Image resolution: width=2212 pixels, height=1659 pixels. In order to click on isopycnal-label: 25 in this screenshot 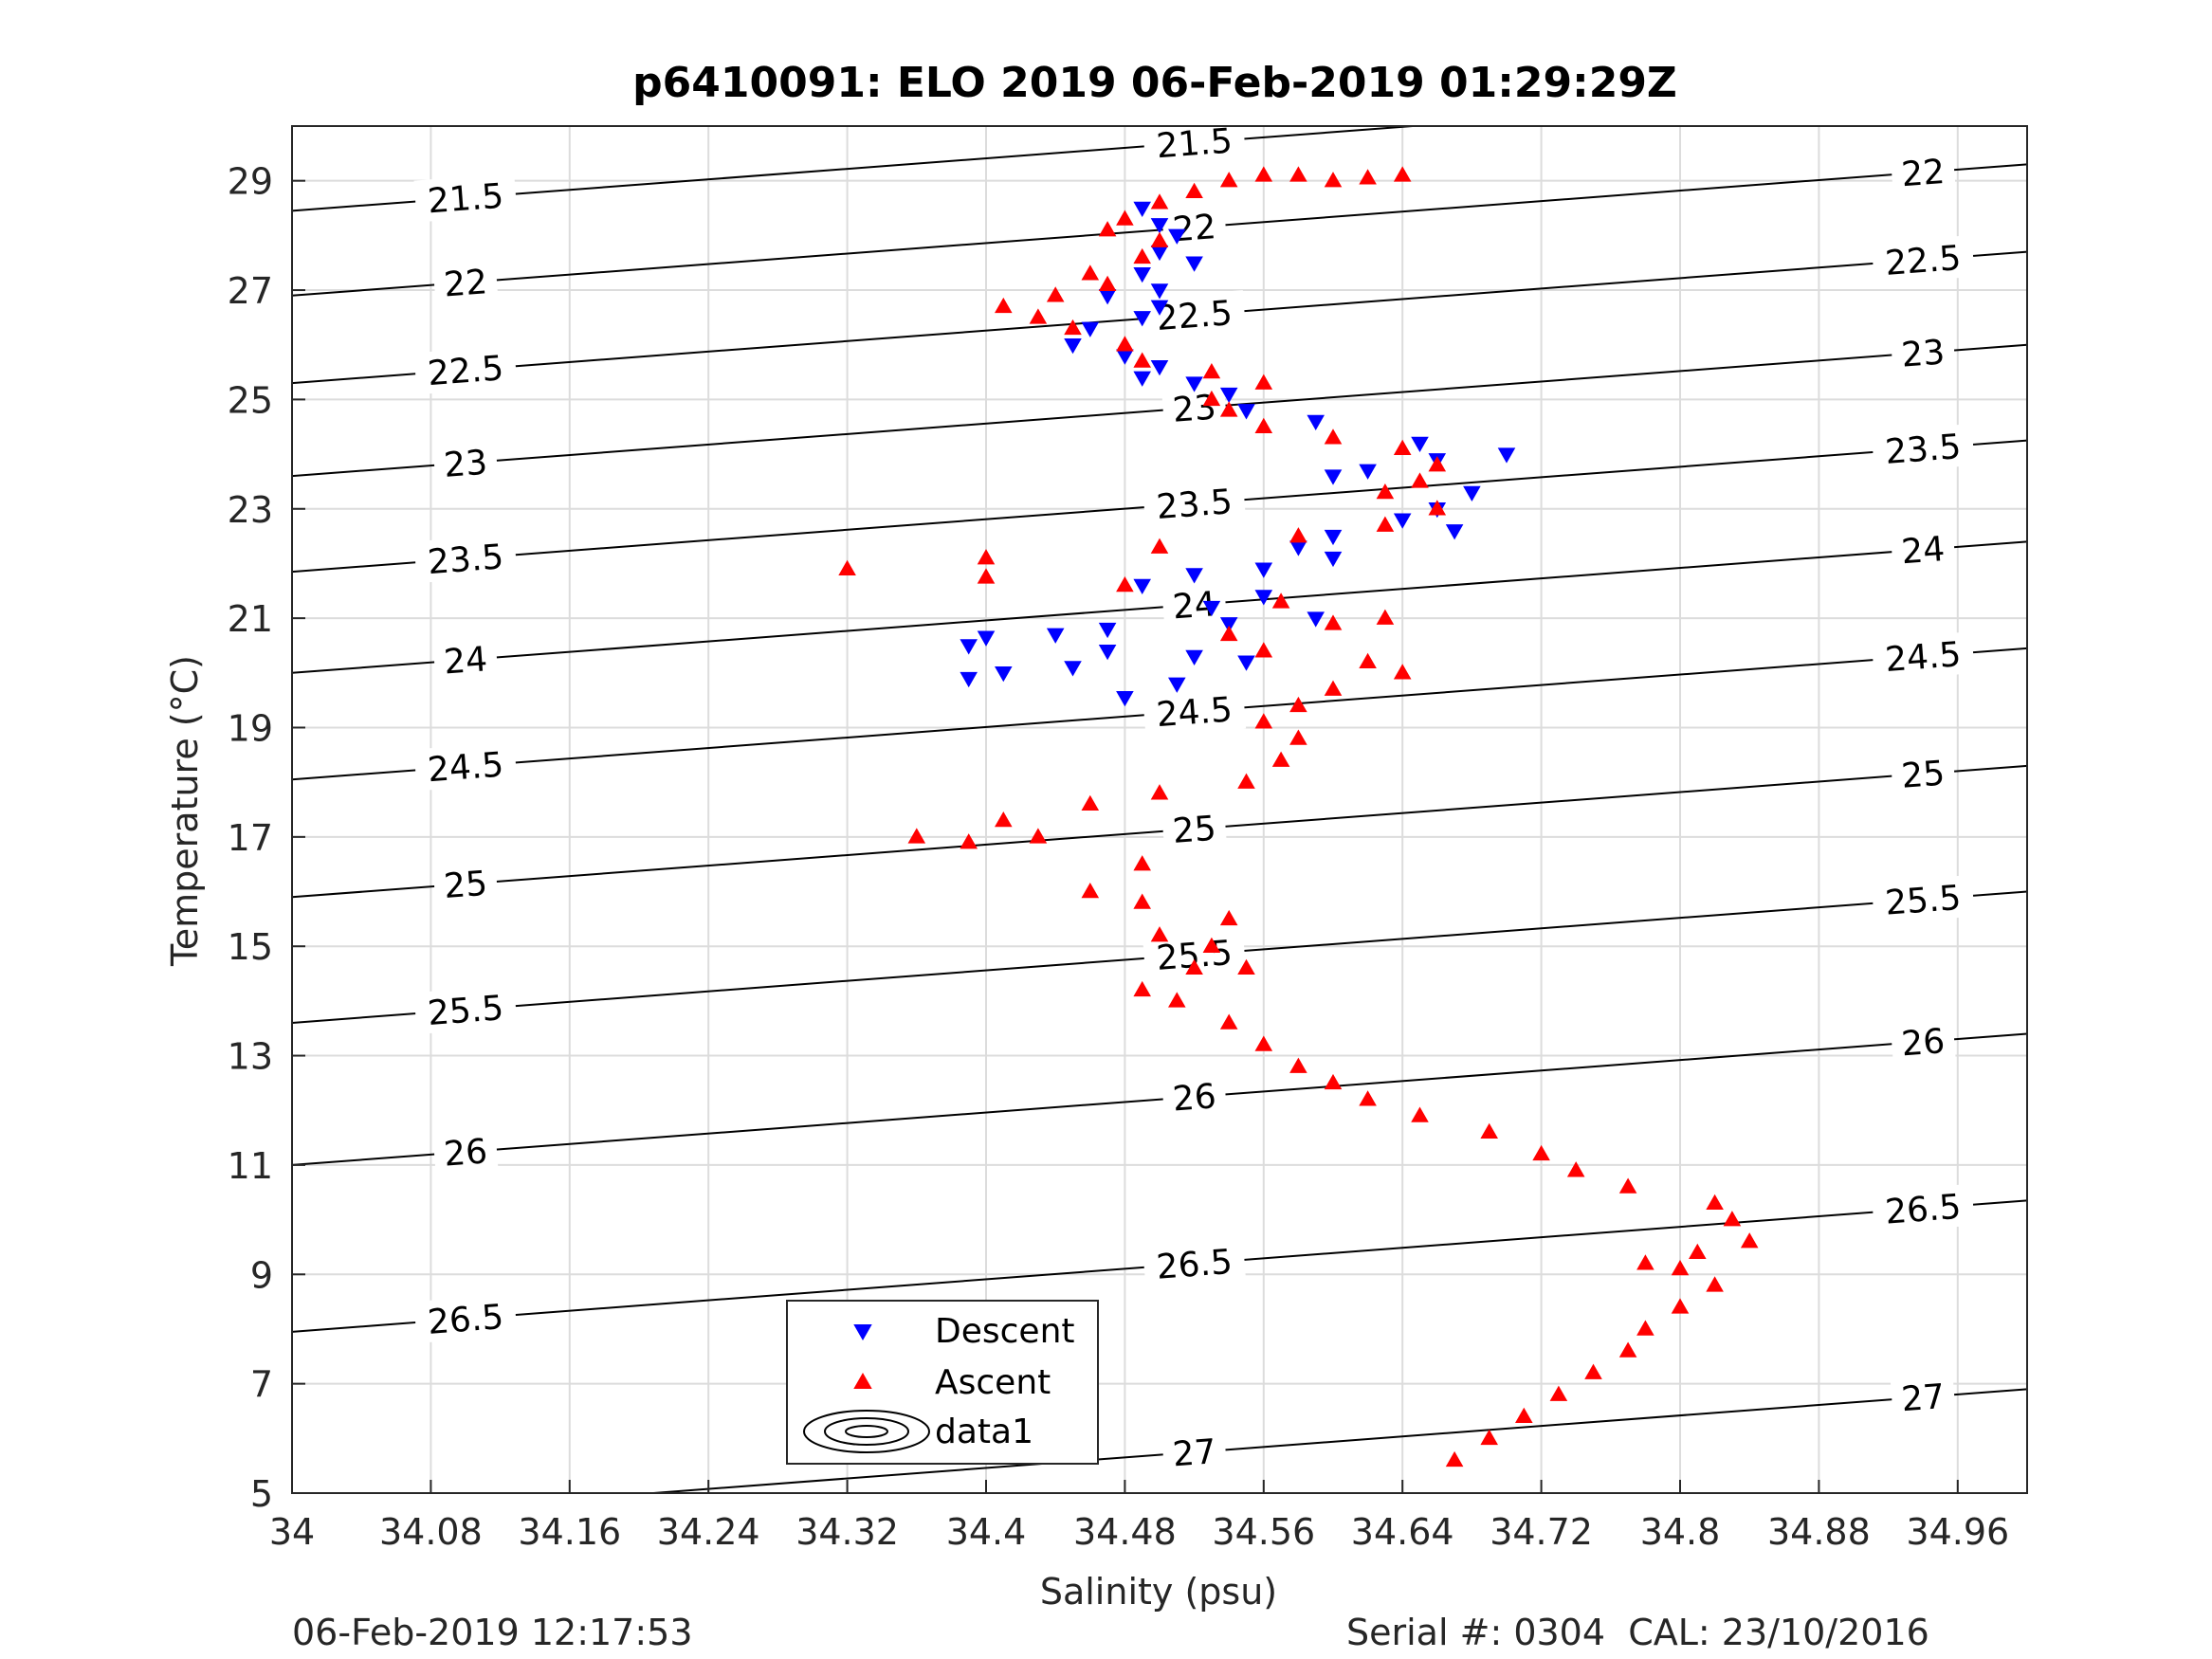, I will do `click(466, 885)`.